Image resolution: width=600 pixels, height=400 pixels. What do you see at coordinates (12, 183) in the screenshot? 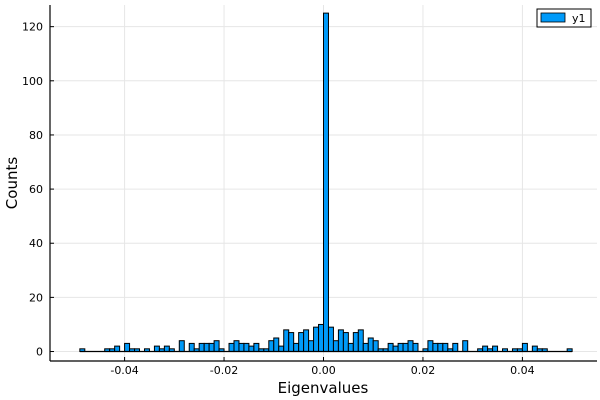
I see `y-axis-title: Counts` at bounding box center [12, 183].